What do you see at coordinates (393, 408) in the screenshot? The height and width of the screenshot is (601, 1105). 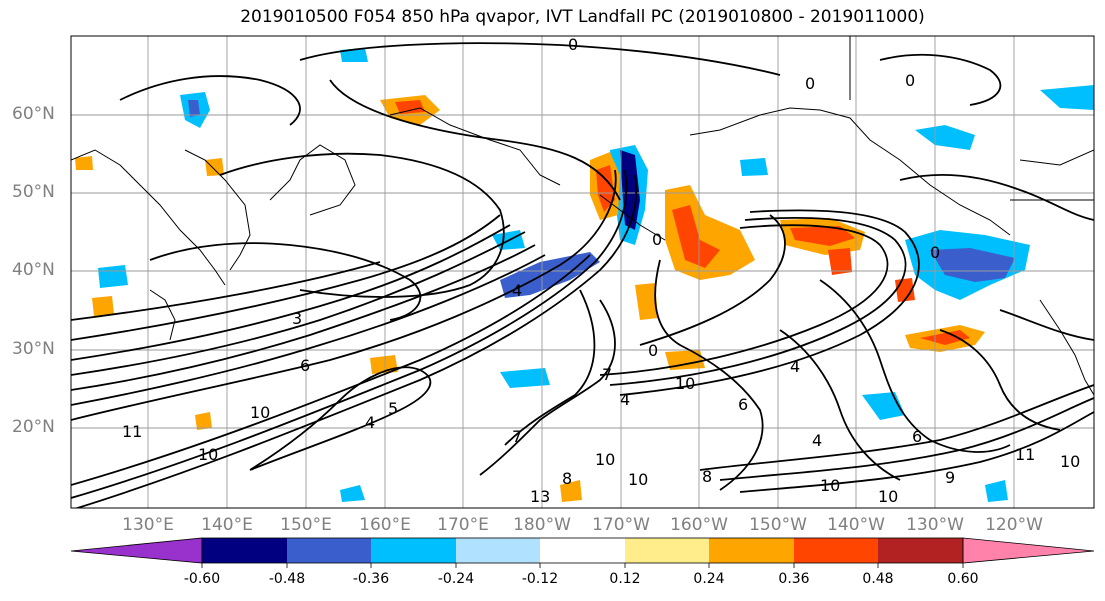 I see `contour-label: 5` at bounding box center [393, 408].